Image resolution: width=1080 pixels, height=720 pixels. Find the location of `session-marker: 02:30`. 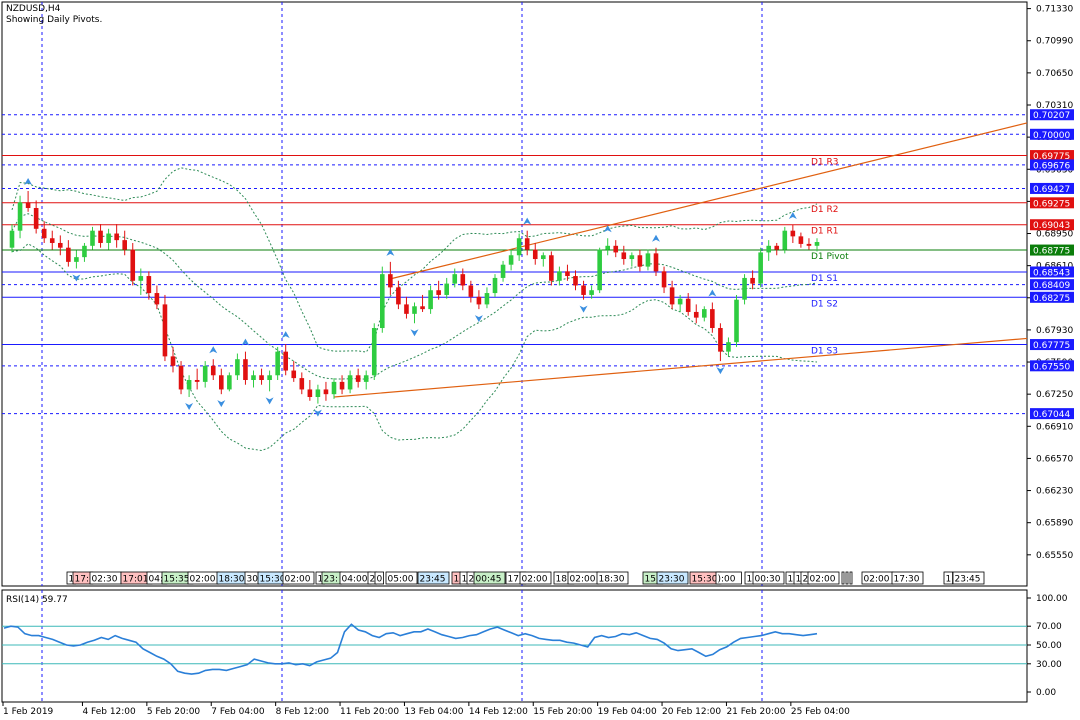

session-marker: 02:30 is located at coordinates (105, 578).